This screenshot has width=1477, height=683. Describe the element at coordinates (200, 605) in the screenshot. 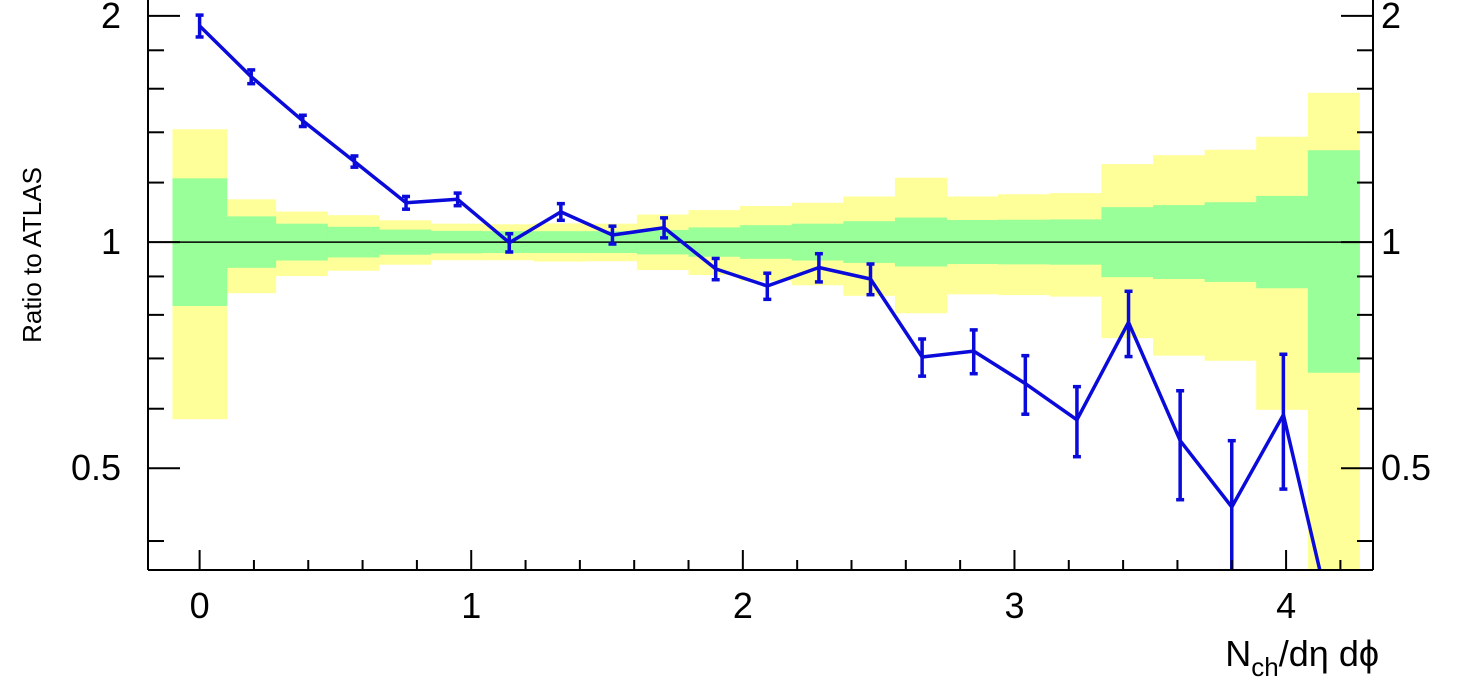

I see `x-tick-label: 0` at that location.